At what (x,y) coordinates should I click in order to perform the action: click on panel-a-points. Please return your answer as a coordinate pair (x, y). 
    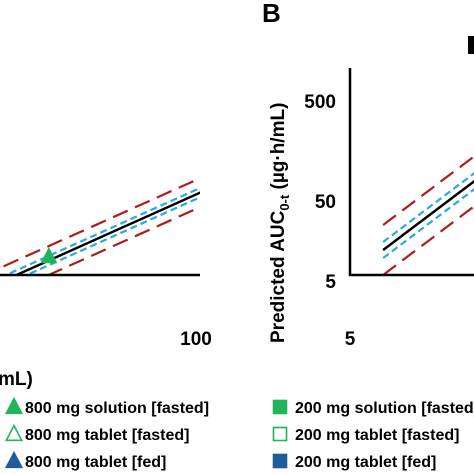
    Looking at the image, I should click on (49, 255).